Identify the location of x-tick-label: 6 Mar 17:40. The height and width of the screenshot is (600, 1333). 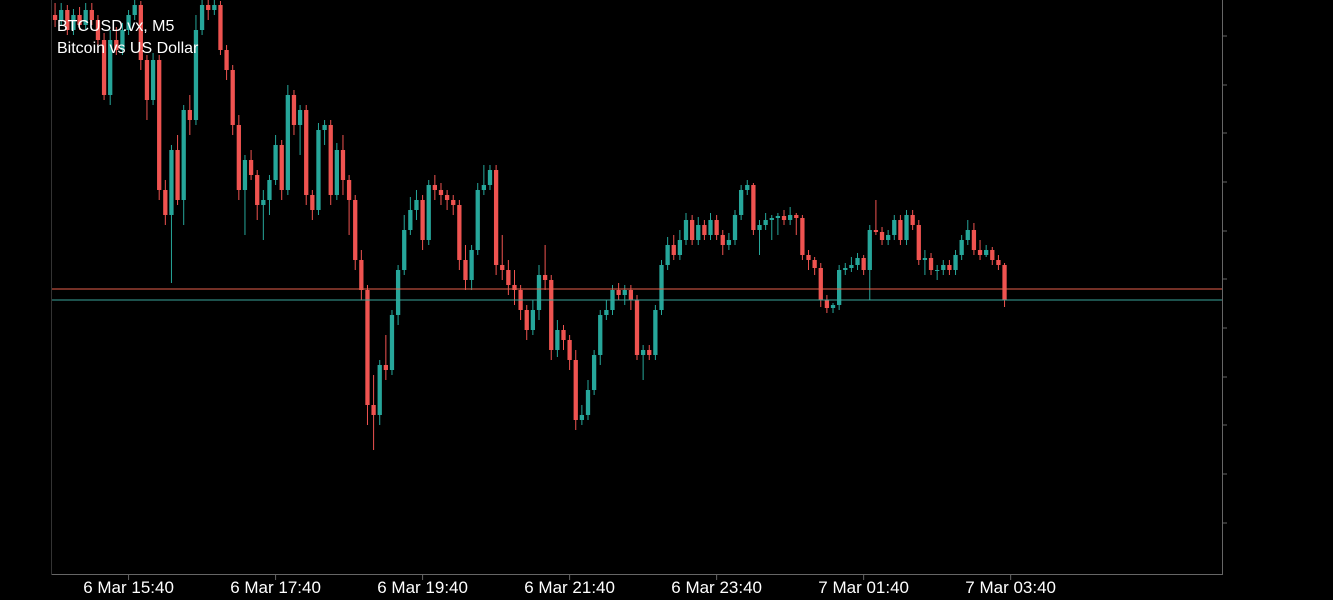
(275, 587).